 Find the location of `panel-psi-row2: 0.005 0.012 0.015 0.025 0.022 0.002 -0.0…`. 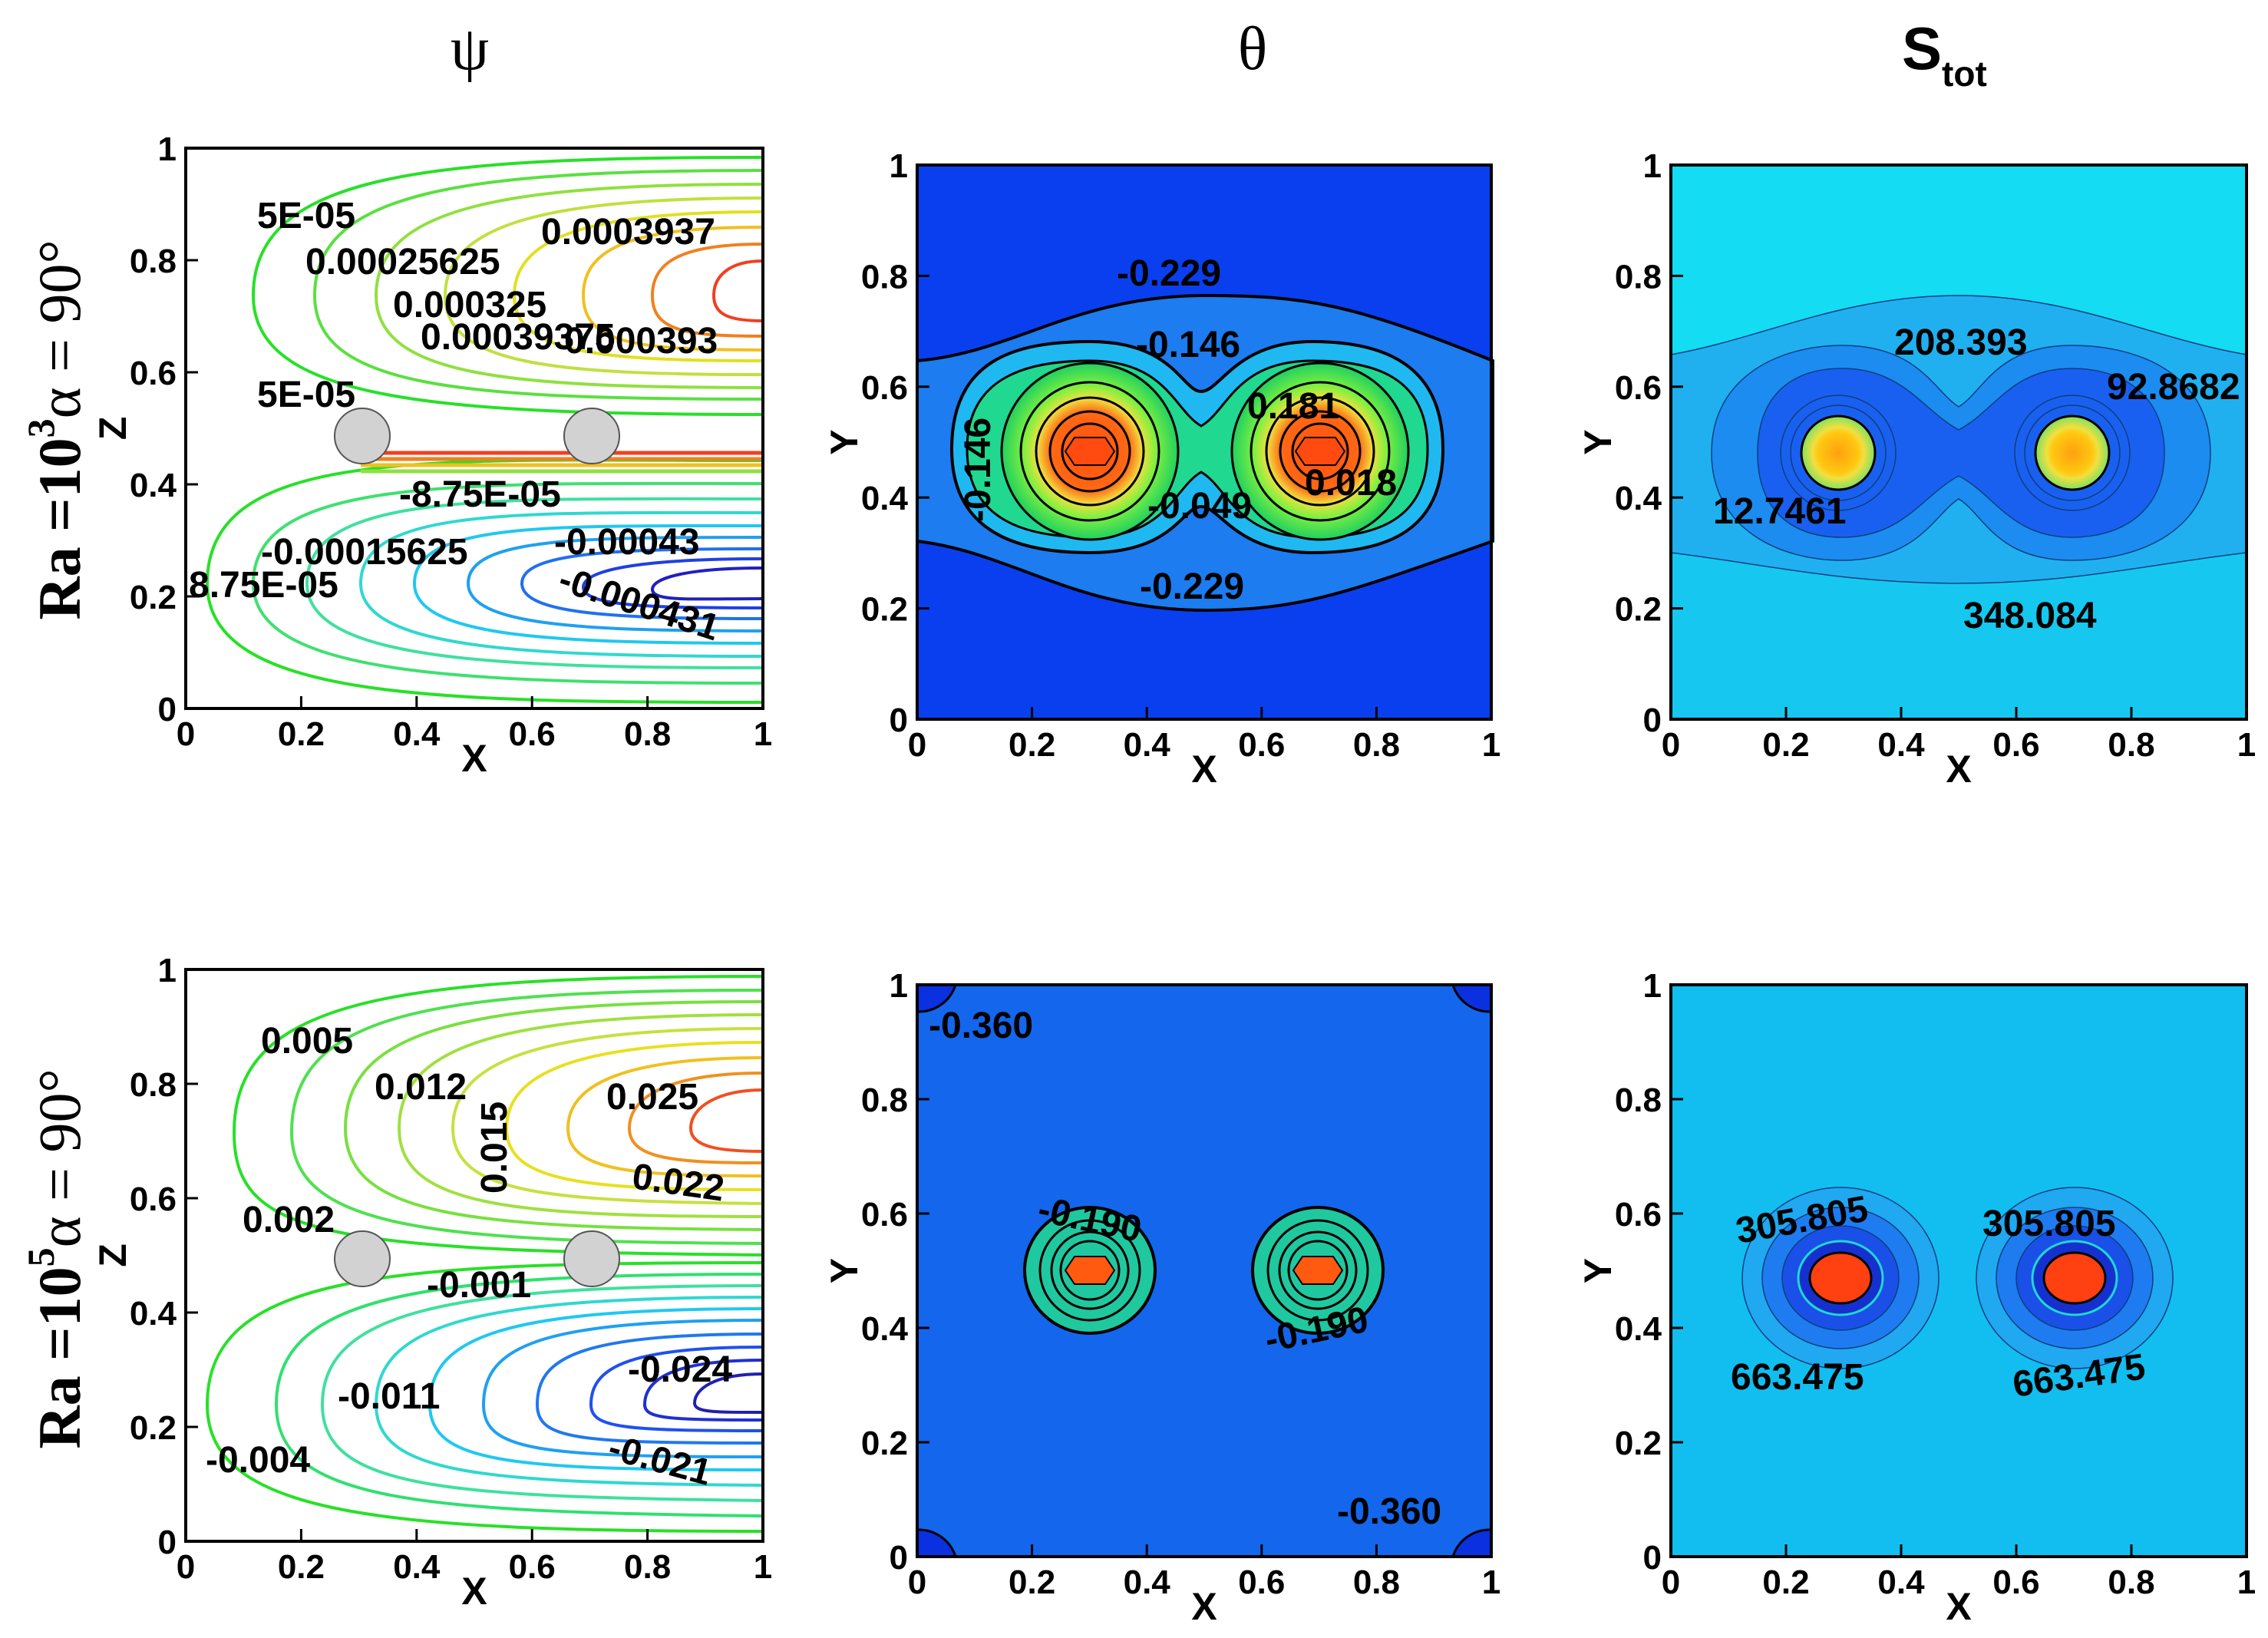

panel-psi-row2: 0.005 0.012 0.015 0.025 0.022 0.002 -0.0… is located at coordinates (474, 1255).